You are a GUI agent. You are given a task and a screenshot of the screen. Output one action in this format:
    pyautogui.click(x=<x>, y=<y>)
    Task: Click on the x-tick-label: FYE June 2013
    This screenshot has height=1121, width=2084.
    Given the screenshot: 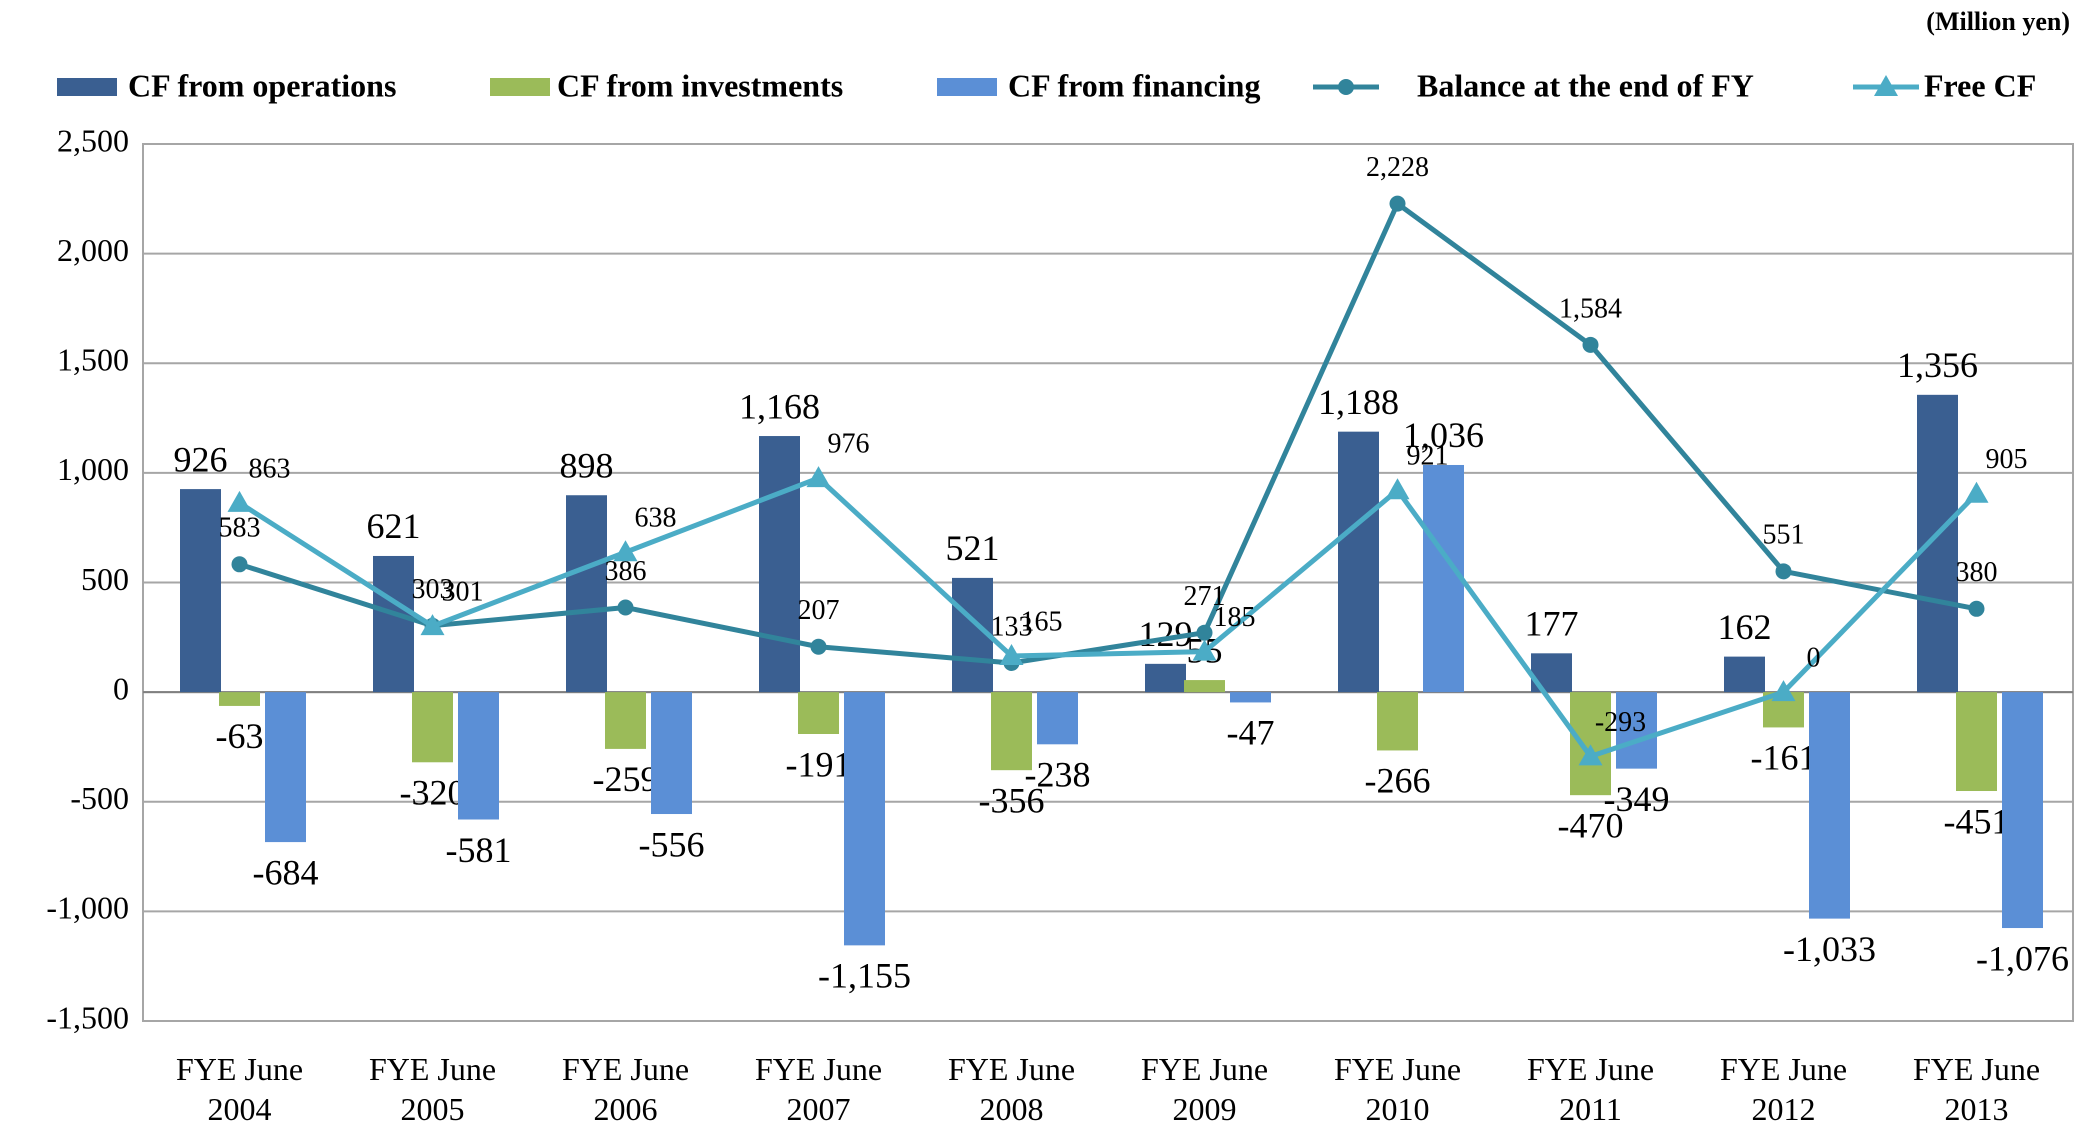 What is the action you would take?
    pyautogui.click(x=1976, y=1086)
    